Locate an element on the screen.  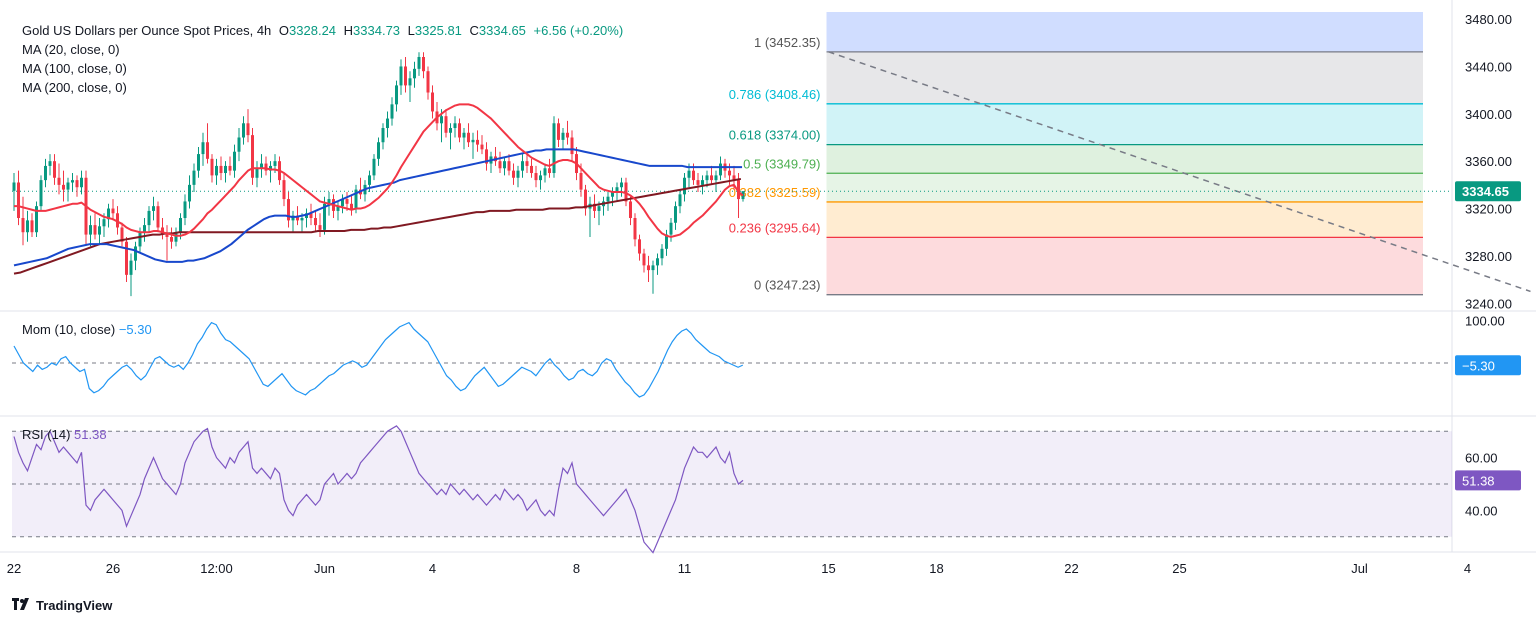
last-price-badge is located at coordinates (1488, 191).